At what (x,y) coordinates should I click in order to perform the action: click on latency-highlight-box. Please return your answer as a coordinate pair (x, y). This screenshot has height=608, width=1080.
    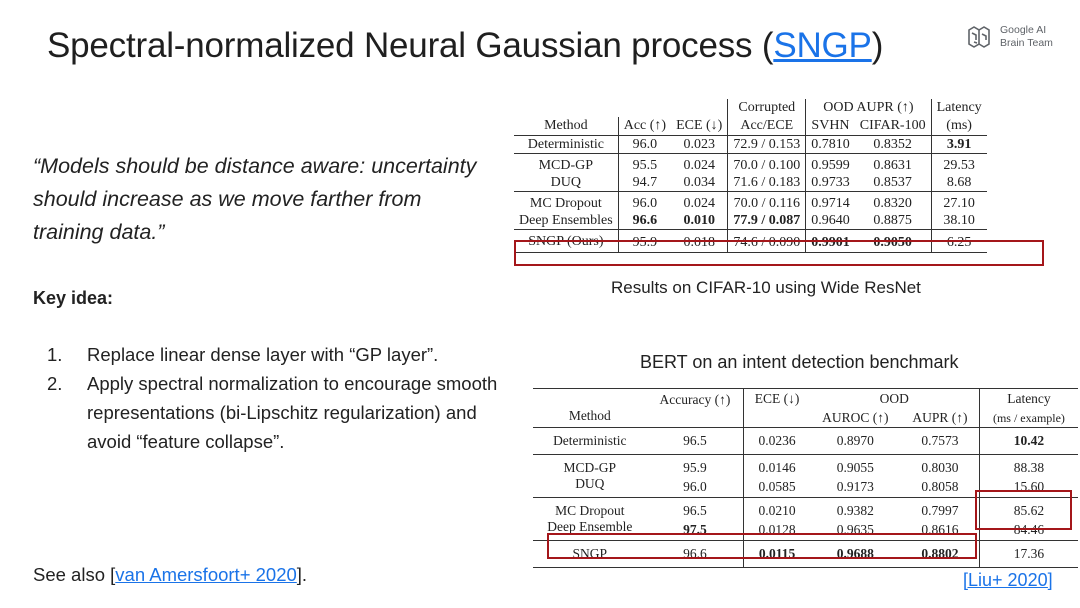
    Looking at the image, I should click on (1023, 510).